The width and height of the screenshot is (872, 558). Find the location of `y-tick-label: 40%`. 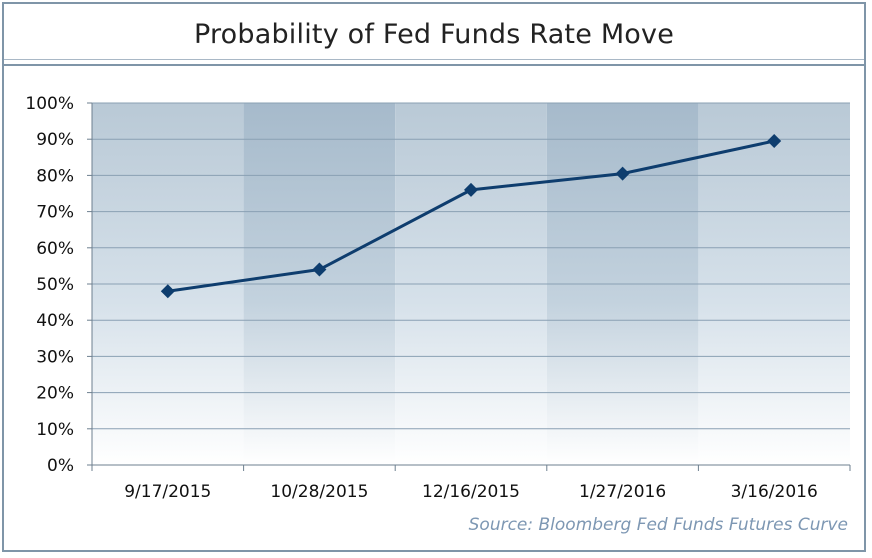

y-tick-label: 40% is located at coordinates (55, 321).